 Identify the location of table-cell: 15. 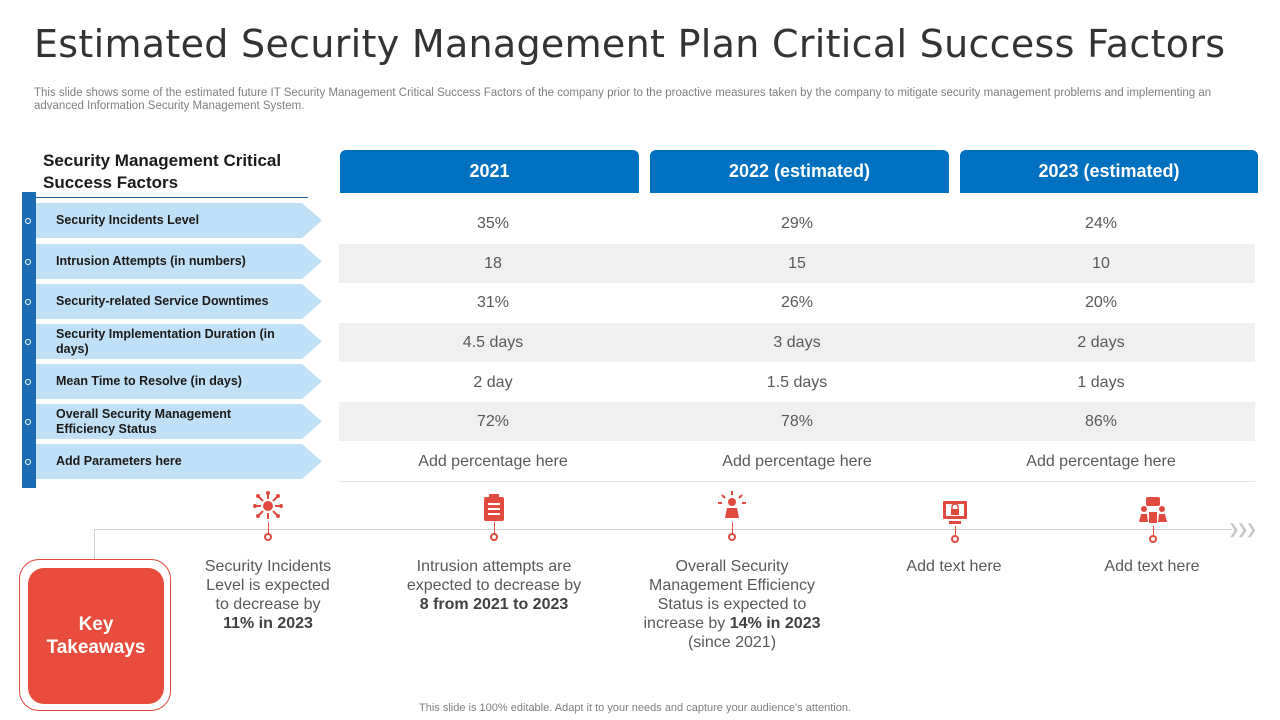
(797, 263).